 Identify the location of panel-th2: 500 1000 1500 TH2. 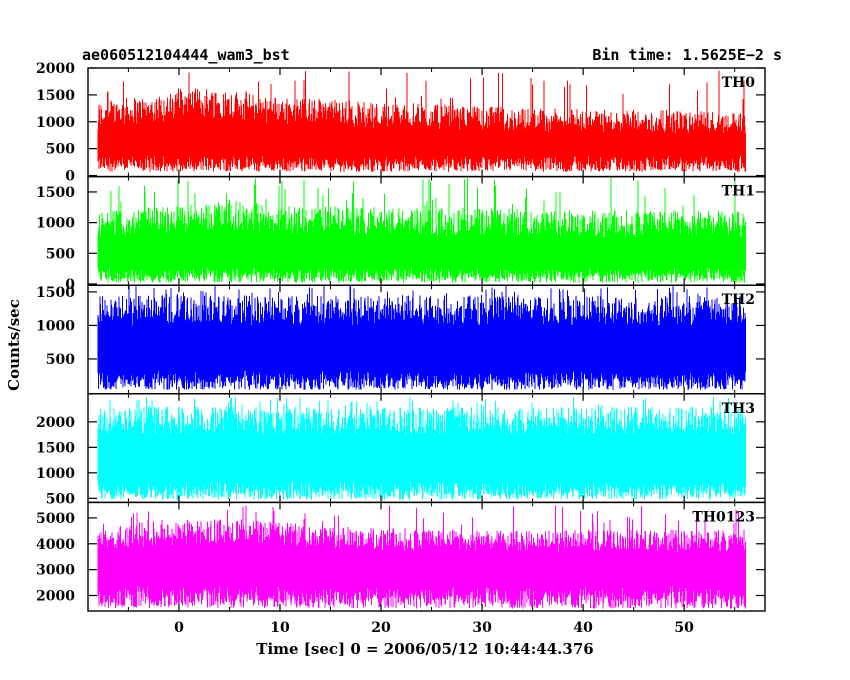
(401, 339).